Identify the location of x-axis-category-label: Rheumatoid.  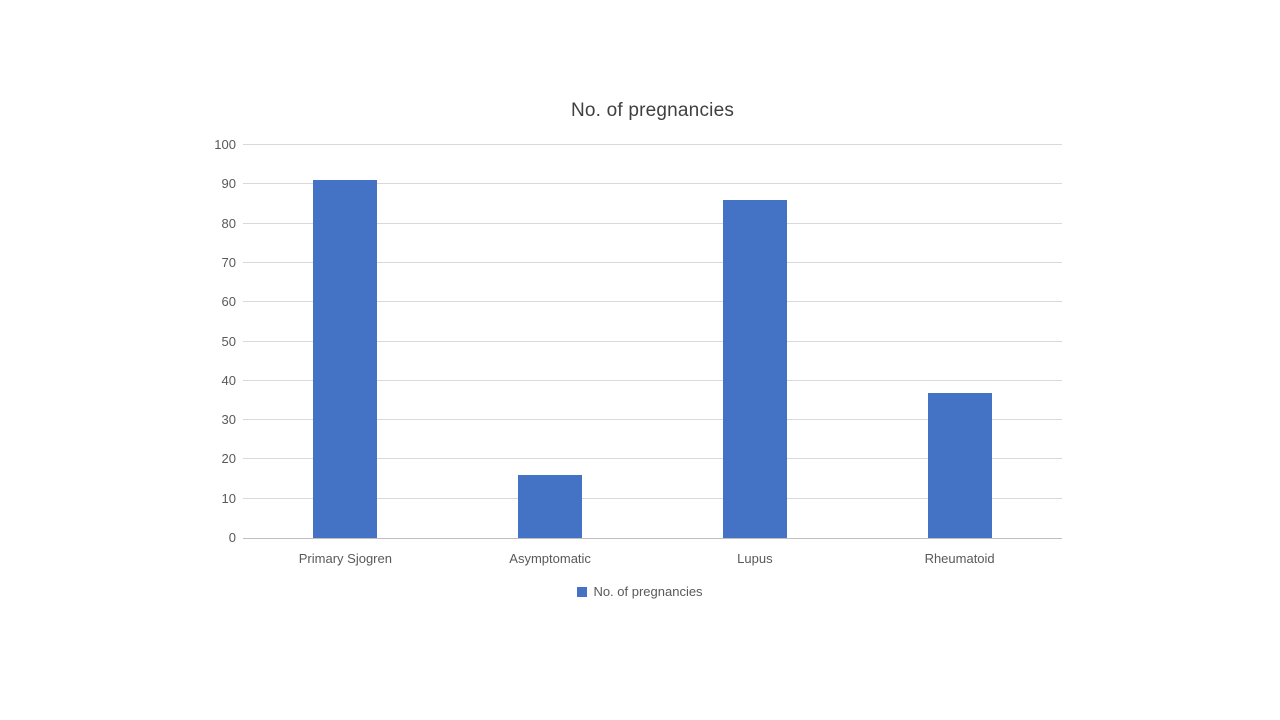
(959, 558).